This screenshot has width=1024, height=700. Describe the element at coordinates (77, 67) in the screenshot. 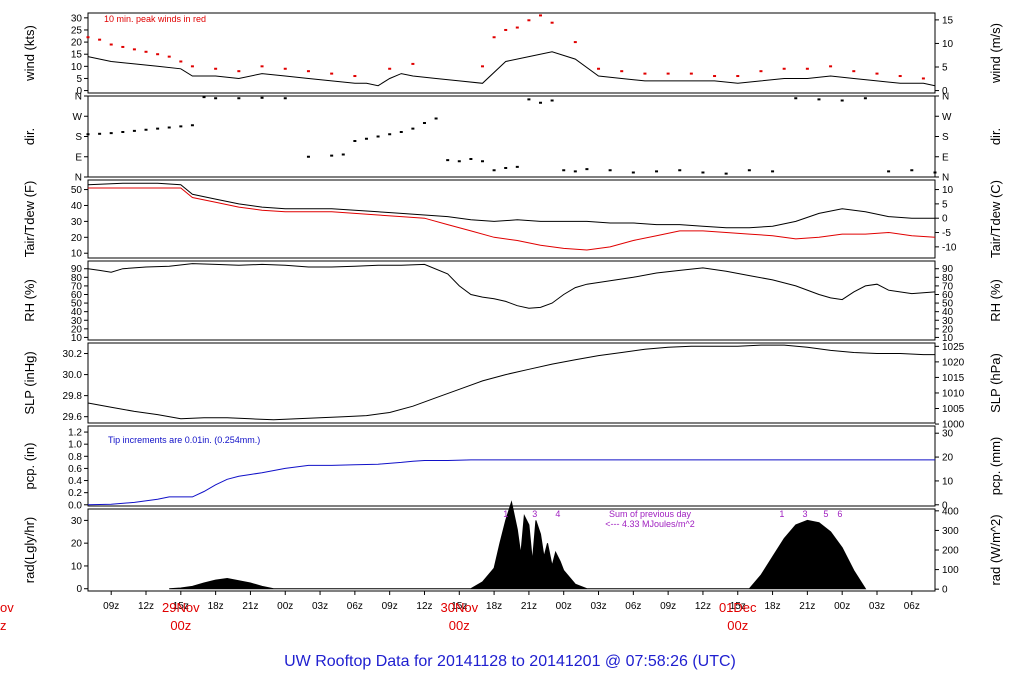

I see `wind-left-tick-label: 10` at that location.